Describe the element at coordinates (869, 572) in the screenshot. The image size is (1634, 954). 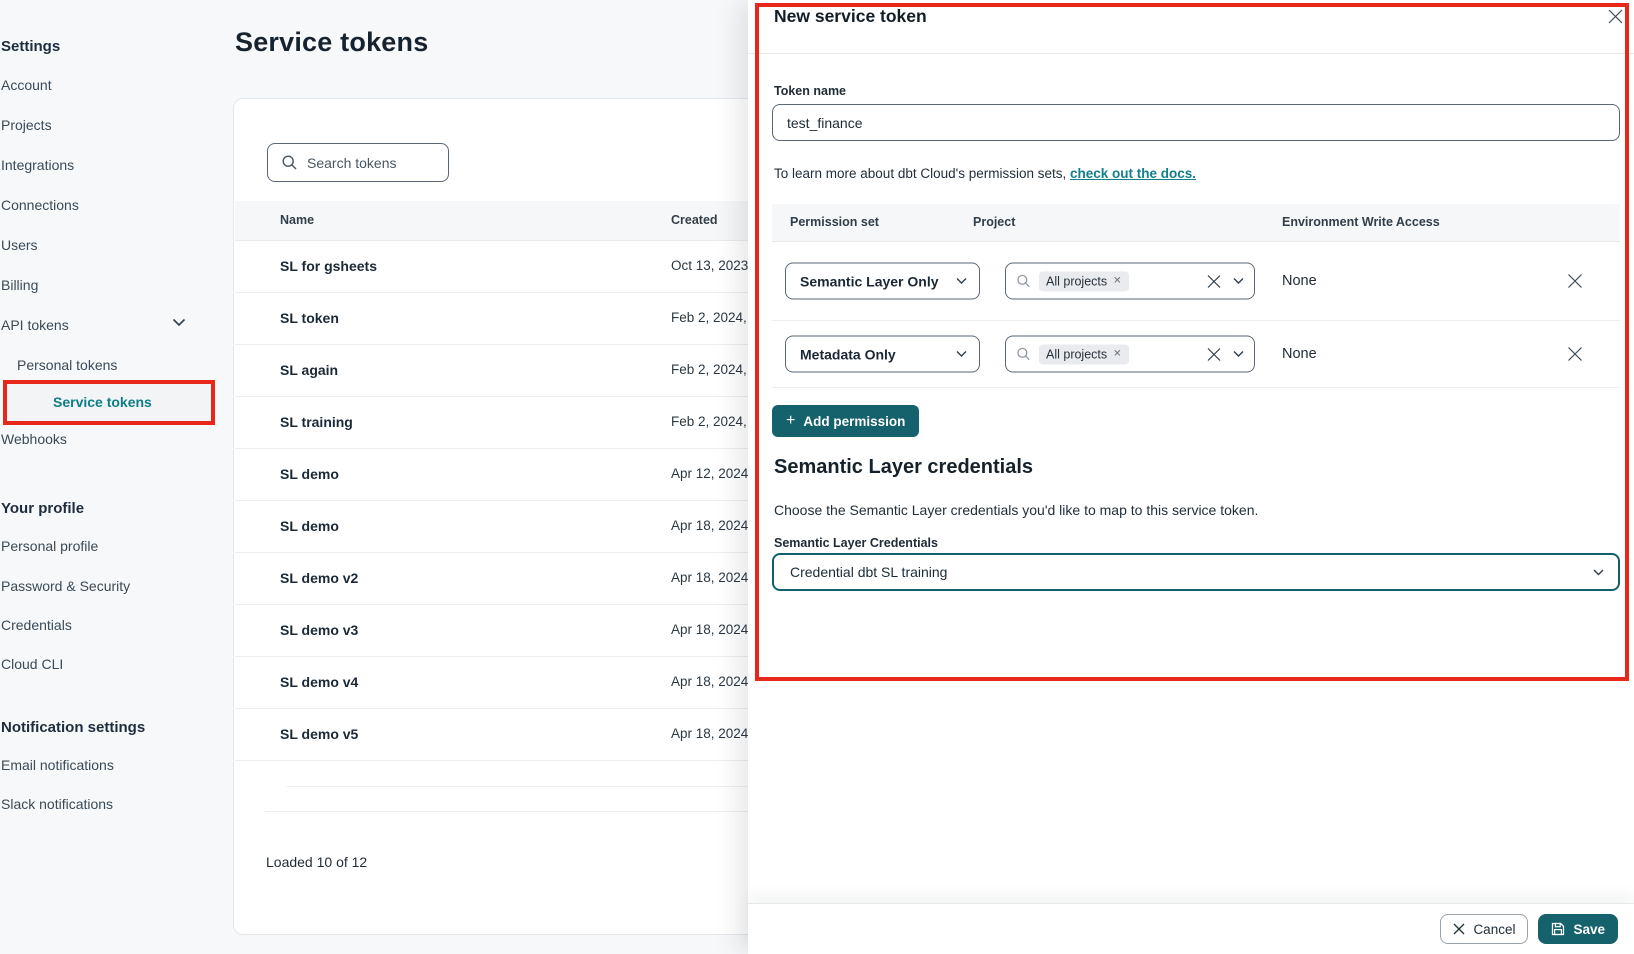
I see `semantic-layer-credentials-value: Credential dbt SL training` at that location.